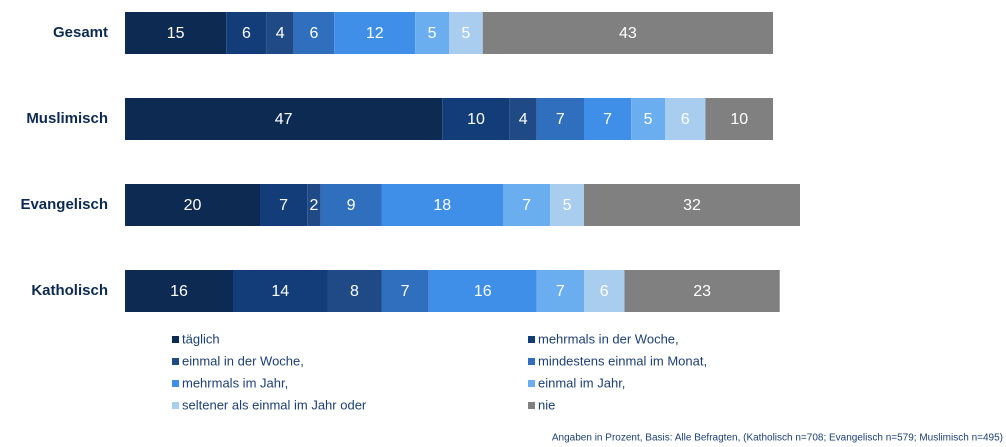  I want to click on value-label: 47, so click(284, 119).